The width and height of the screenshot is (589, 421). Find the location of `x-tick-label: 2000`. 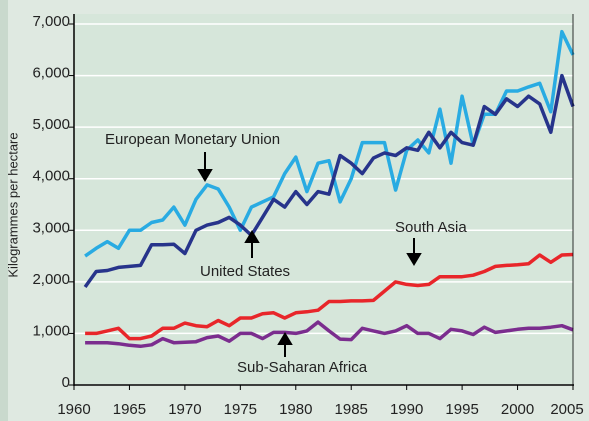

x-tick-label: 2000 is located at coordinates (517, 409).